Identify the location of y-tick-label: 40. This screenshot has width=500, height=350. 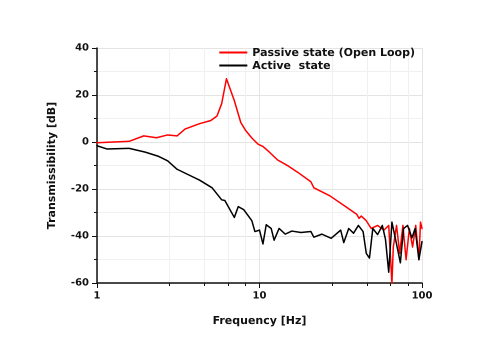
(82, 48).